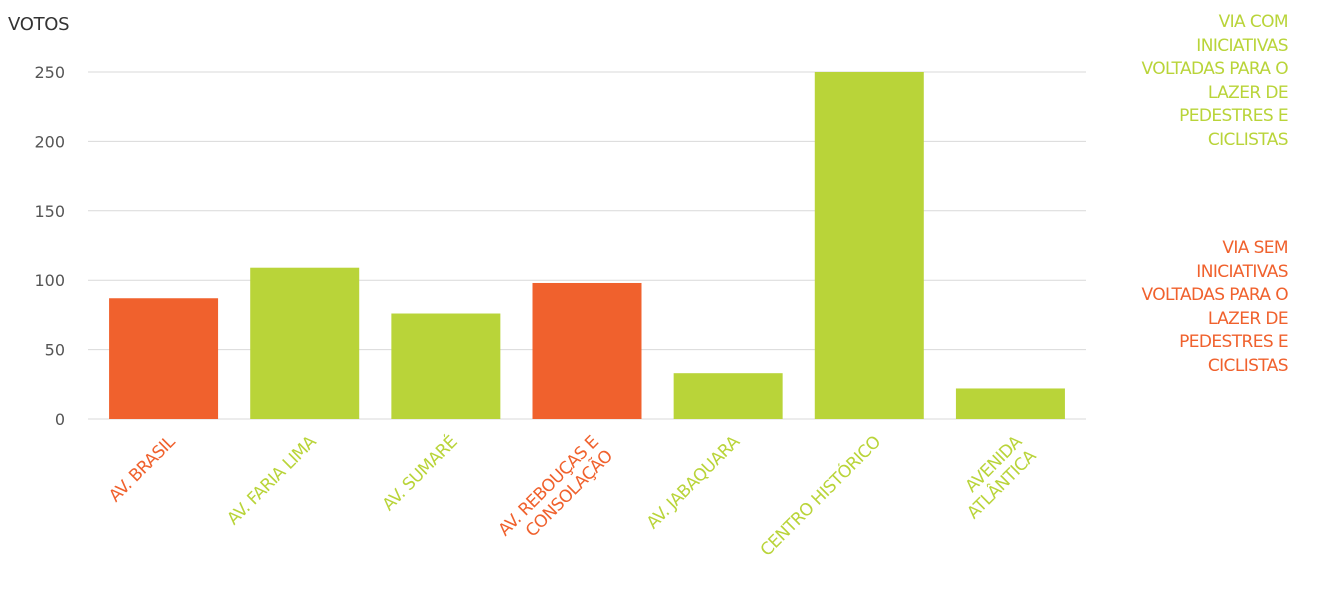 This screenshot has width=1322, height=598. Describe the element at coordinates (142, 469) in the screenshot. I see `x-tick-label: AV. BRASIL` at that location.